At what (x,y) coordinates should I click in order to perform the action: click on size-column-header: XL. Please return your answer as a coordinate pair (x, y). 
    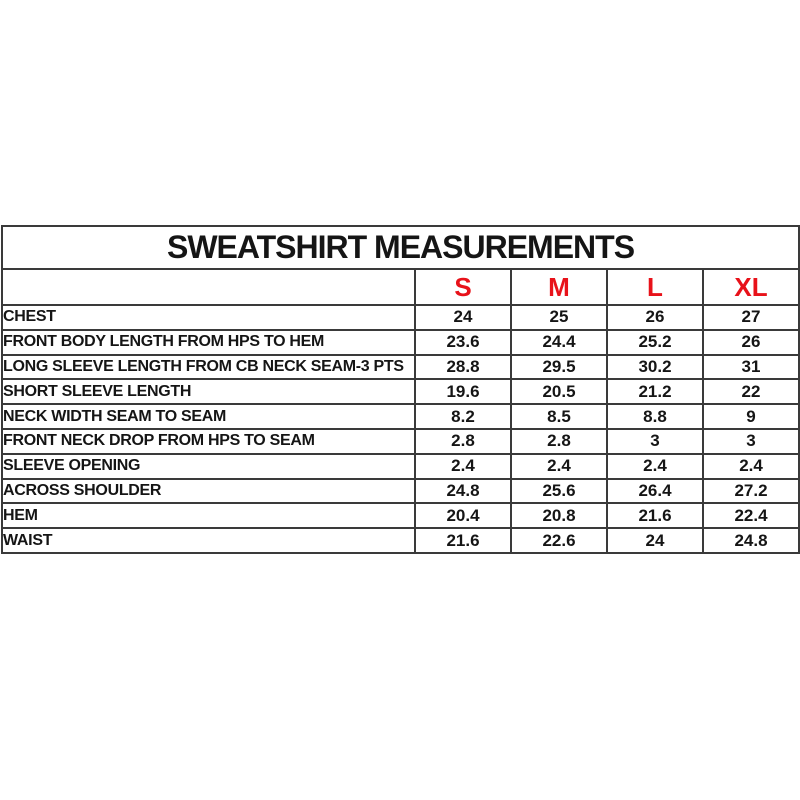
    Looking at the image, I should click on (750, 287).